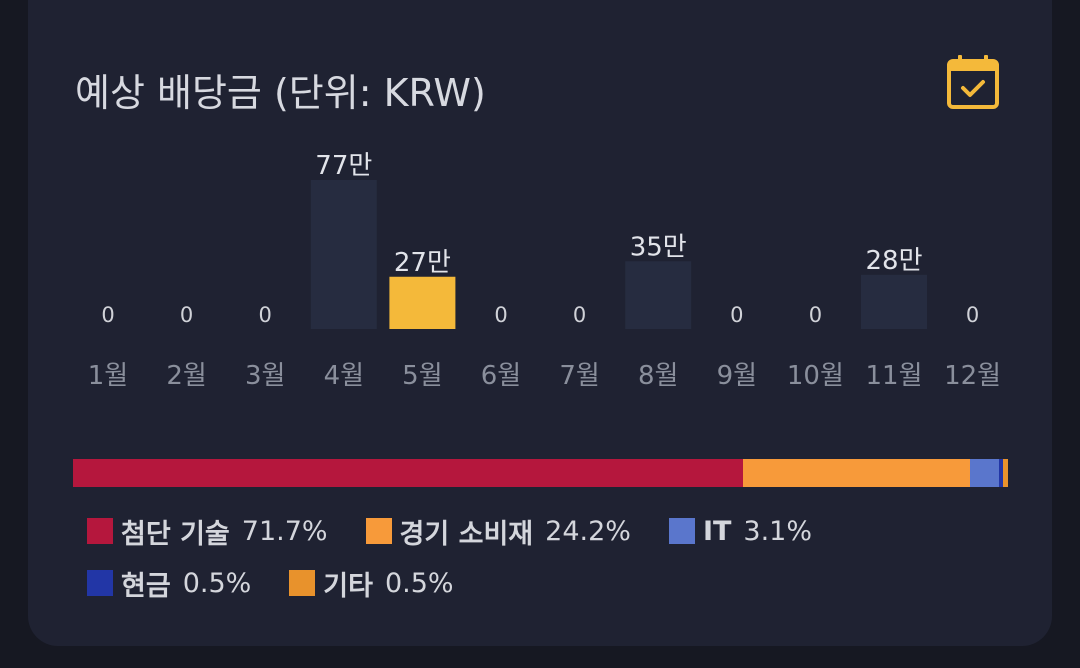 This screenshot has height=668, width=1080. I want to click on x-tick-label: 8월, so click(658, 376).